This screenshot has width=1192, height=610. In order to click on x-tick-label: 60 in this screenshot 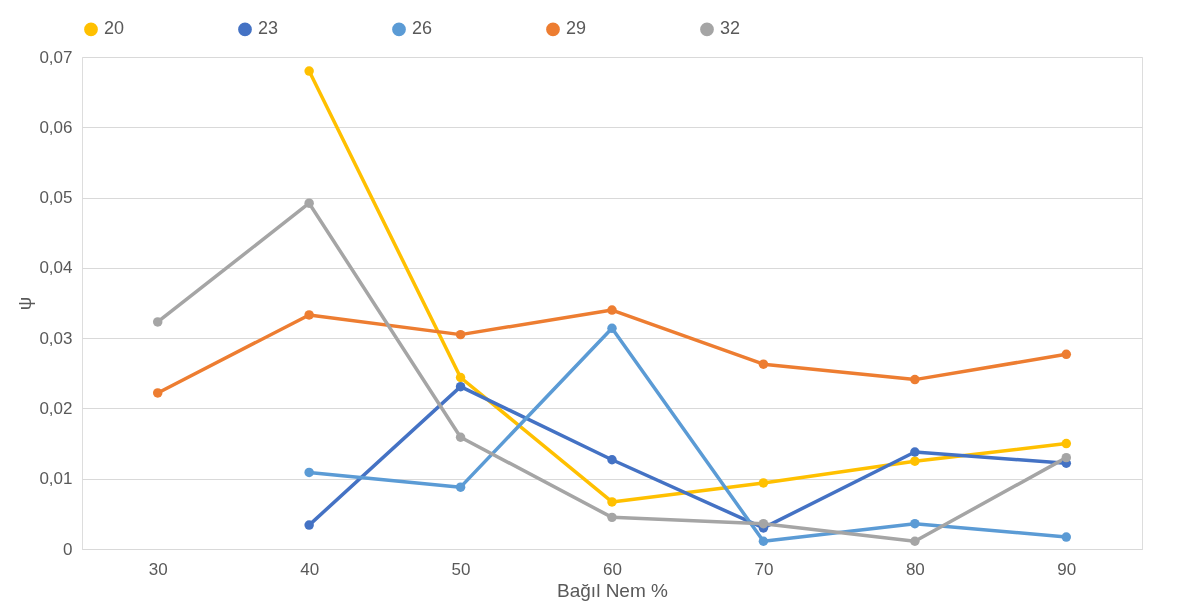, I will do `click(612, 569)`.